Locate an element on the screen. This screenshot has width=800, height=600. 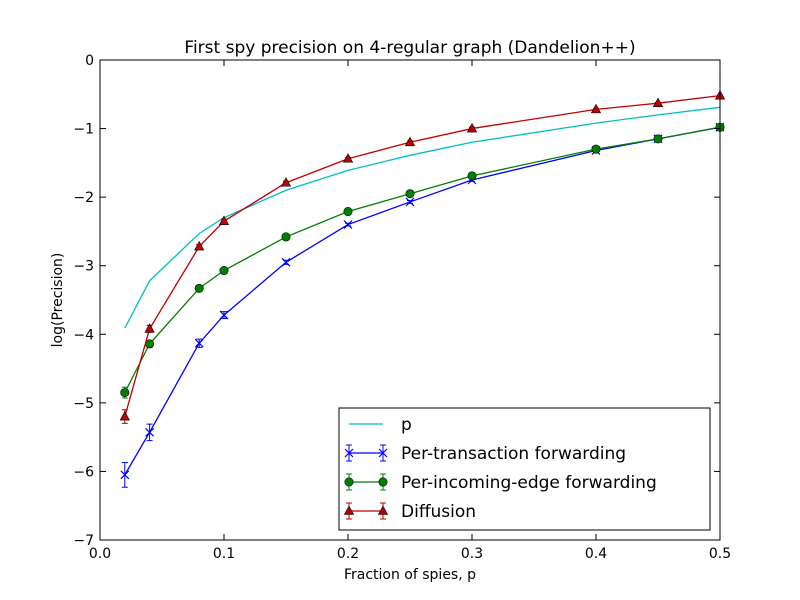
y-tick-label: −6 is located at coordinates (83, 472).